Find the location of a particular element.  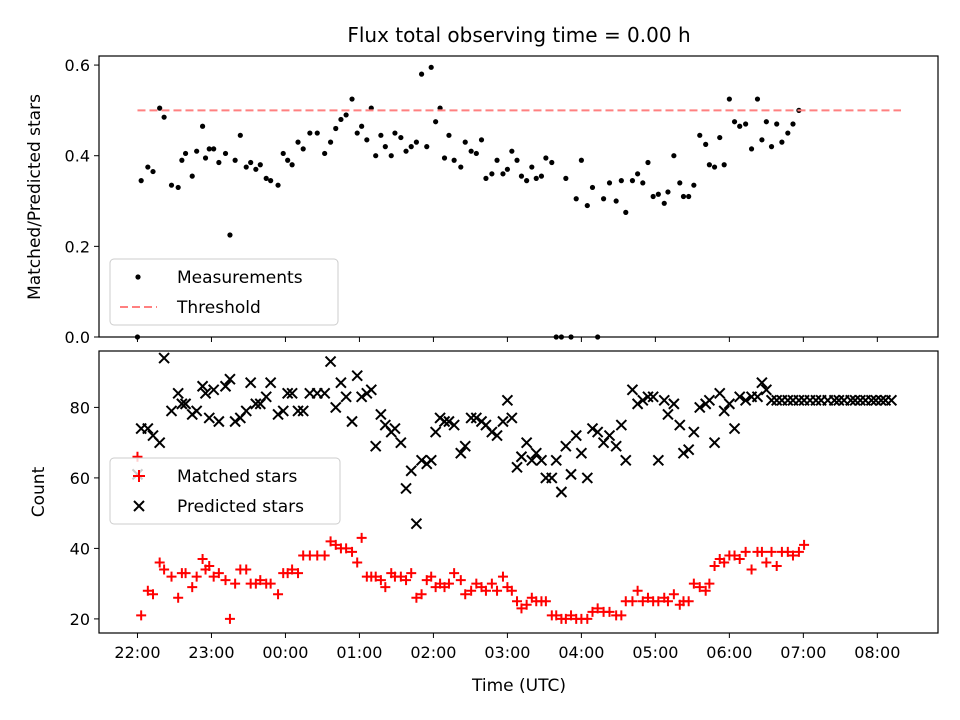

xtick-label: 05:00 is located at coordinates (655, 652).